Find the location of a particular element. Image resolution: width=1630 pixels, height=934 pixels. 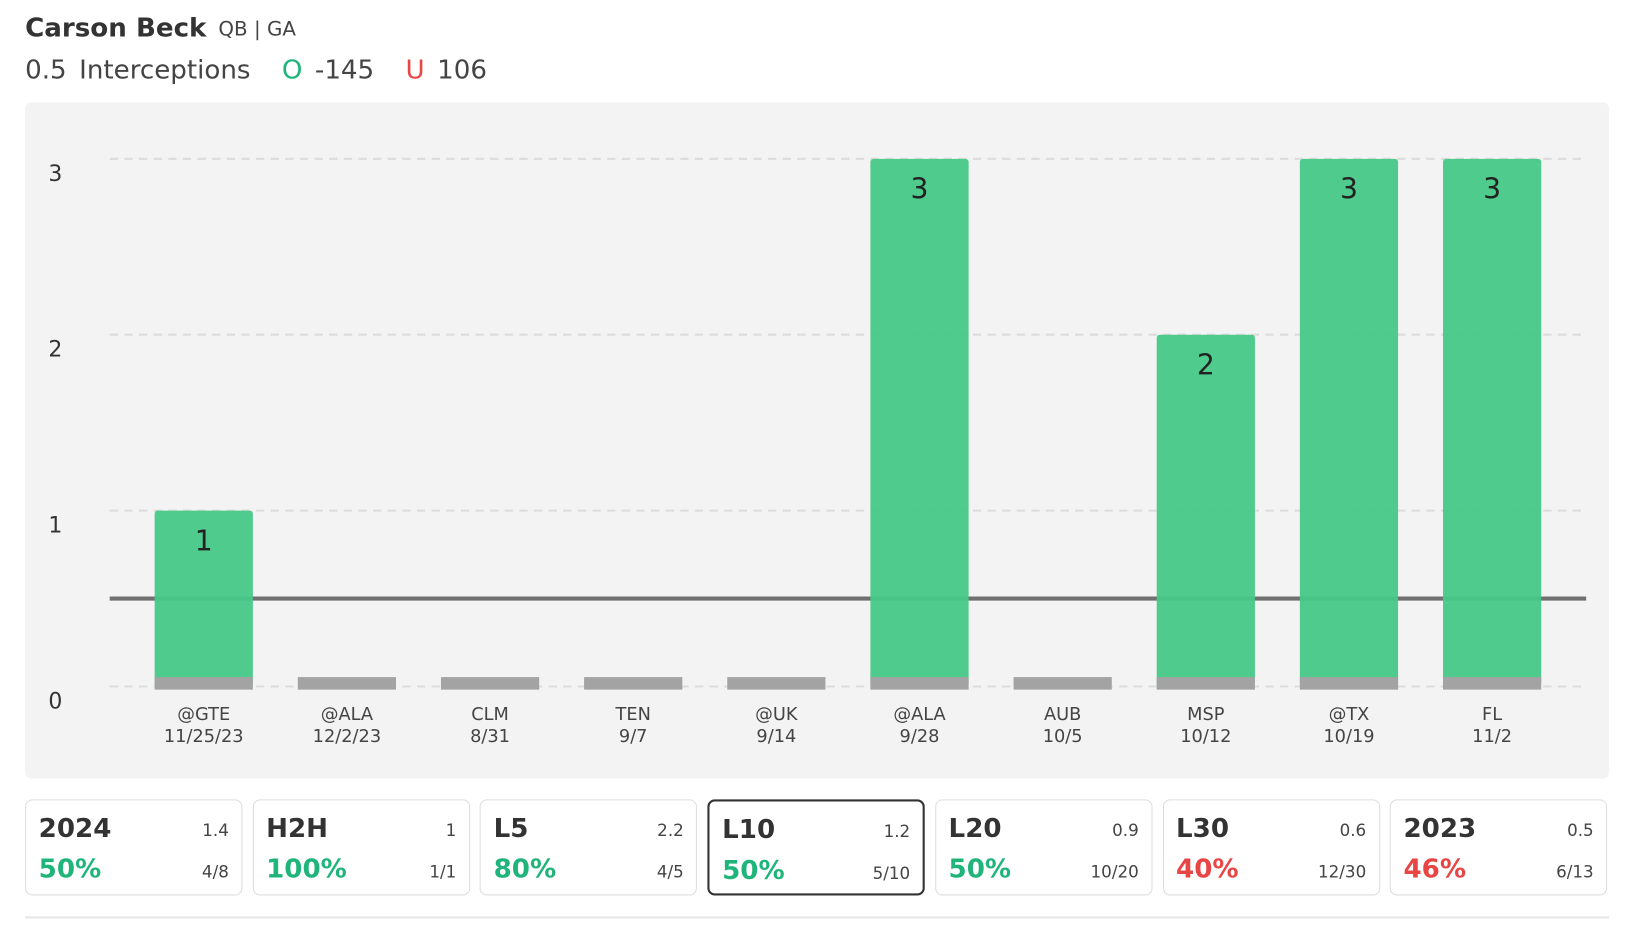

x-tick-label: FL is located at coordinates (1492, 715).